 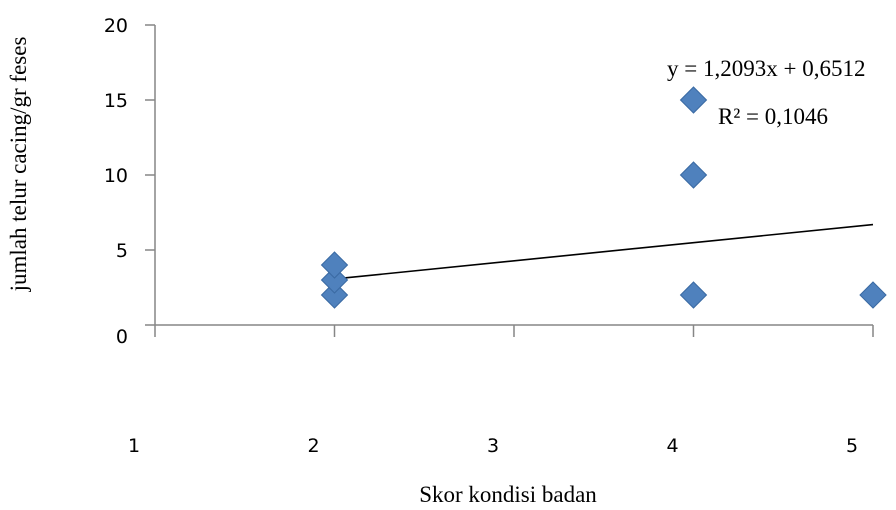 I want to click on y-tick-label: 15, so click(x=116, y=101).